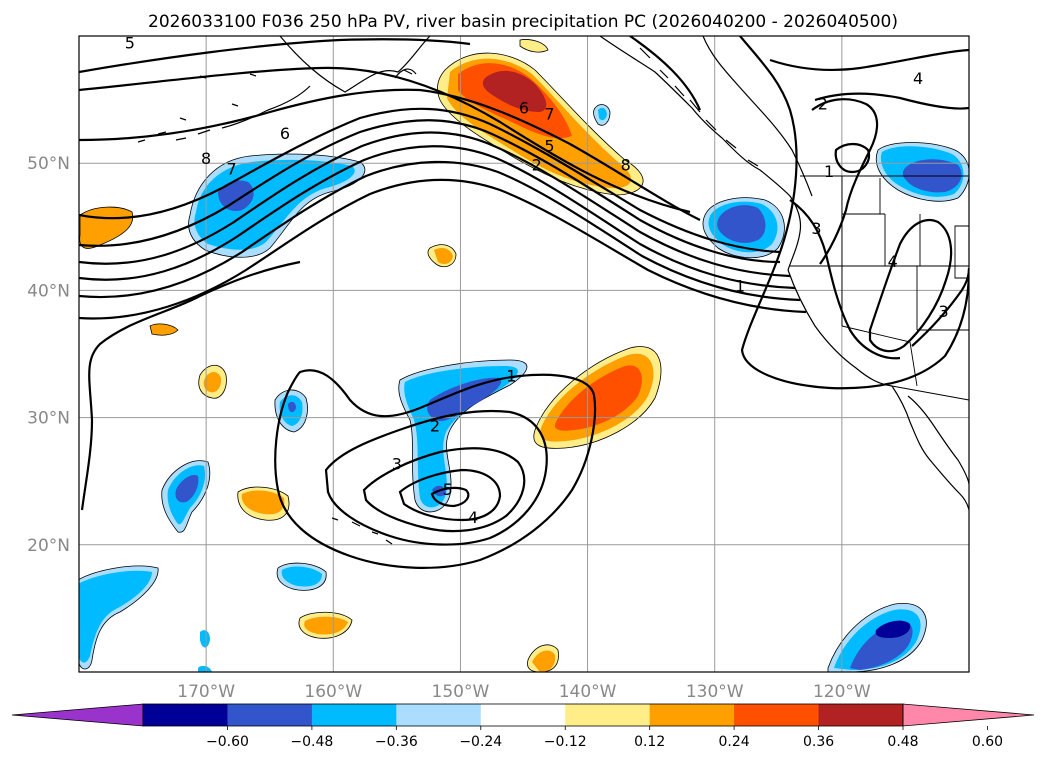  I want to click on colorbar-tick-label: 0.60, so click(987, 742).